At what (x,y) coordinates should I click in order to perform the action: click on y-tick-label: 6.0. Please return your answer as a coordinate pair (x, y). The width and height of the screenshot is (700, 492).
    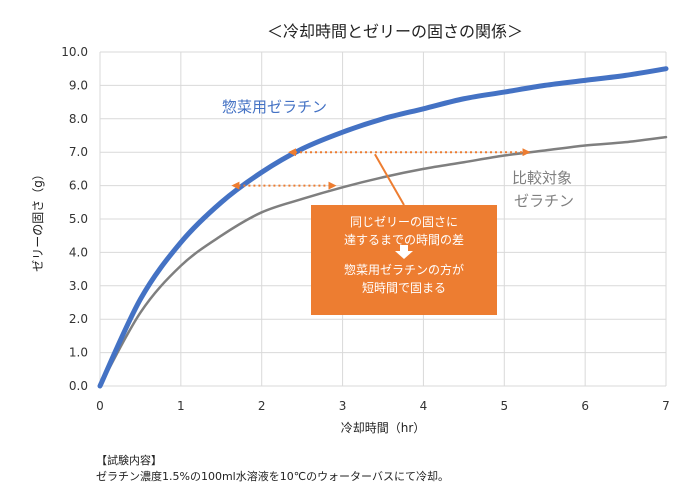
    Looking at the image, I should click on (78, 186).